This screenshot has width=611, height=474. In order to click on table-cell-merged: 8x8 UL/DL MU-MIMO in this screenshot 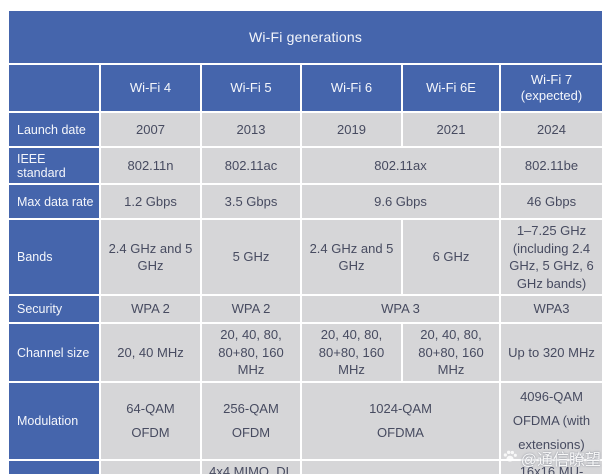, I will do `click(400, 467)`.